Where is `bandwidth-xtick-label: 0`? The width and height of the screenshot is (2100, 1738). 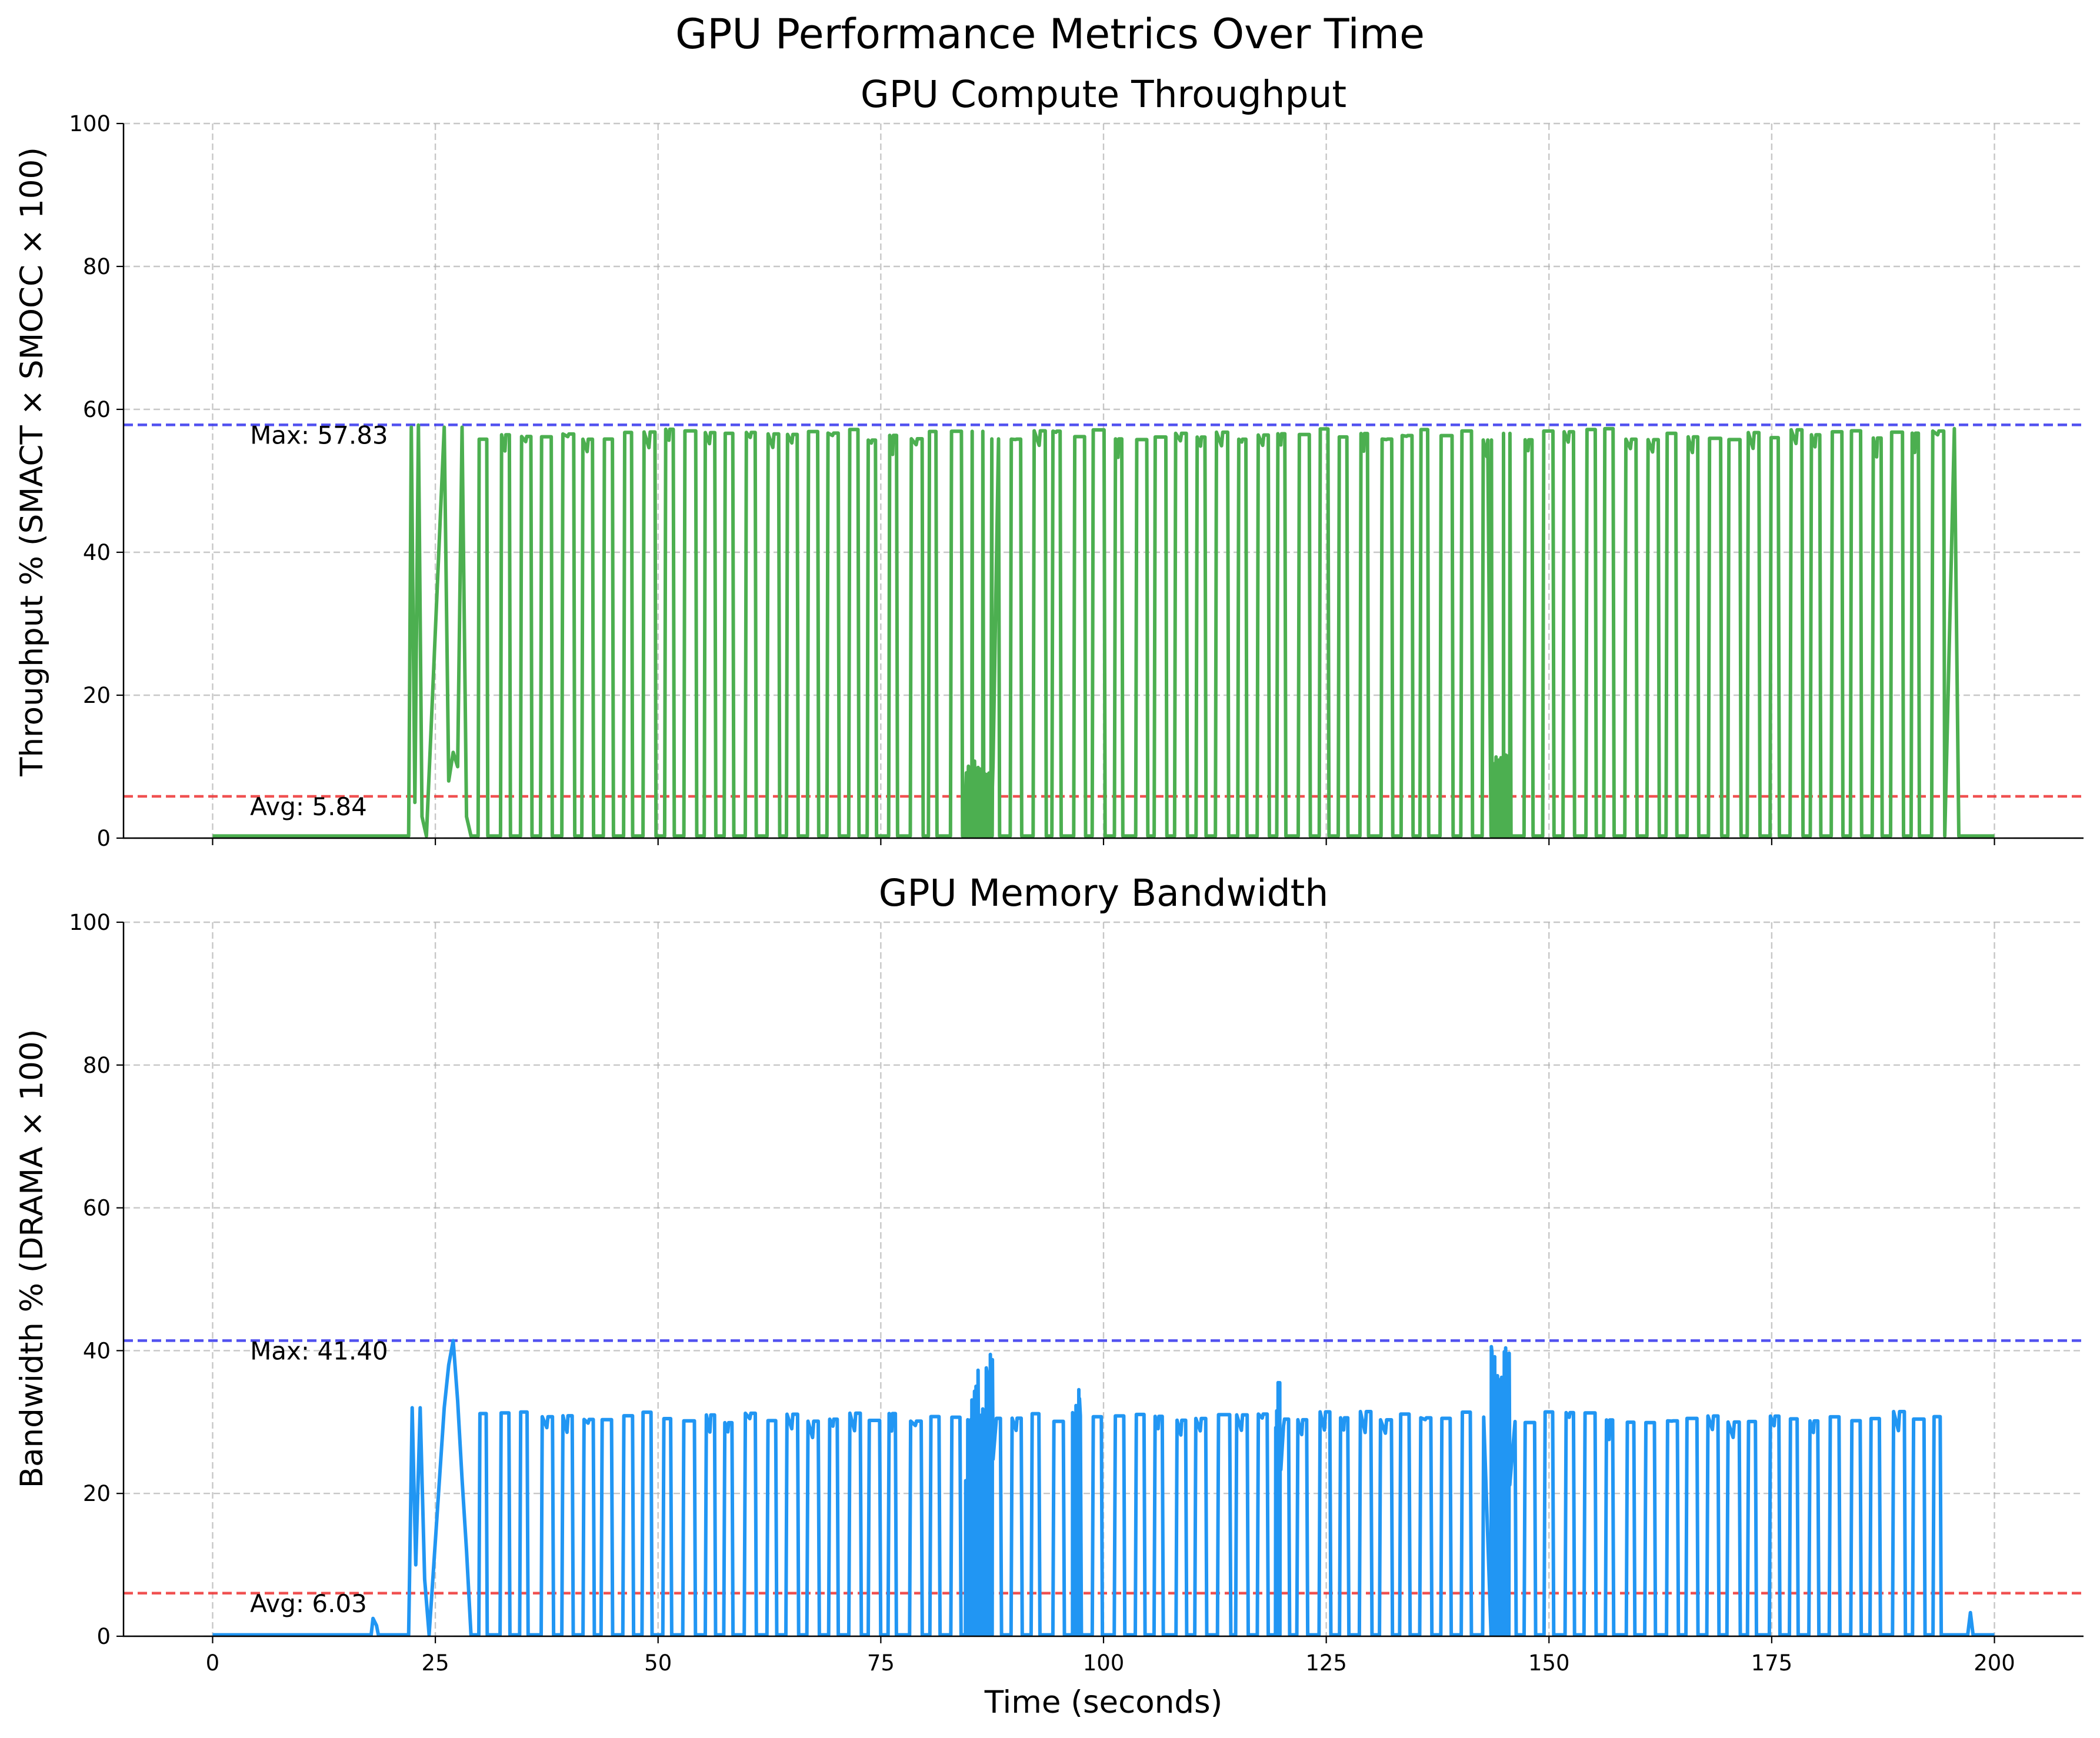
bandwidth-xtick-label: 0 is located at coordinates (213, 1663).